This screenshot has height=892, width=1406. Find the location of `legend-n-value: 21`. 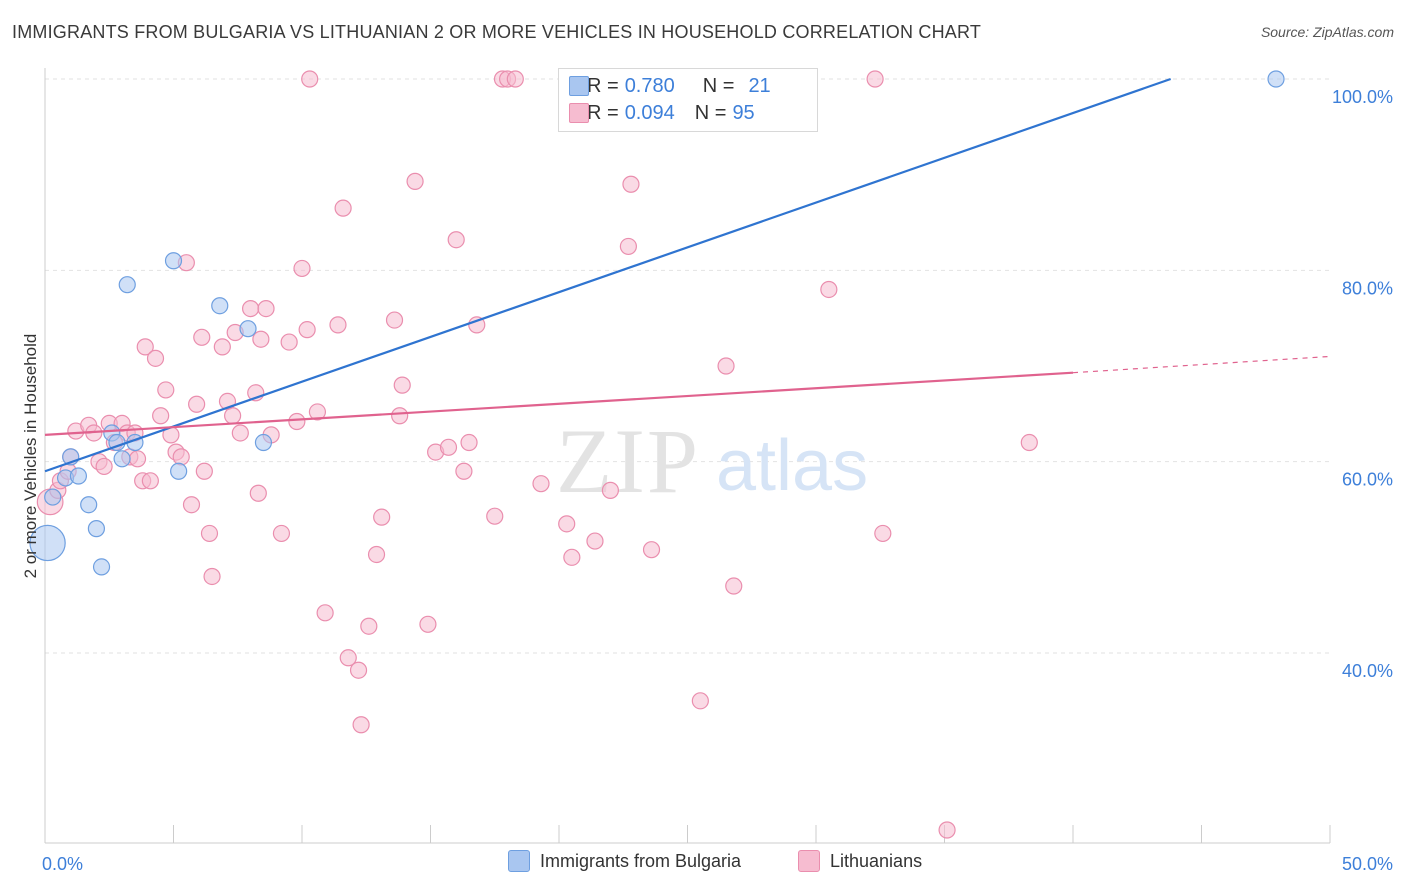

legend-n-value: 21 is located at coordinates (759, 85).